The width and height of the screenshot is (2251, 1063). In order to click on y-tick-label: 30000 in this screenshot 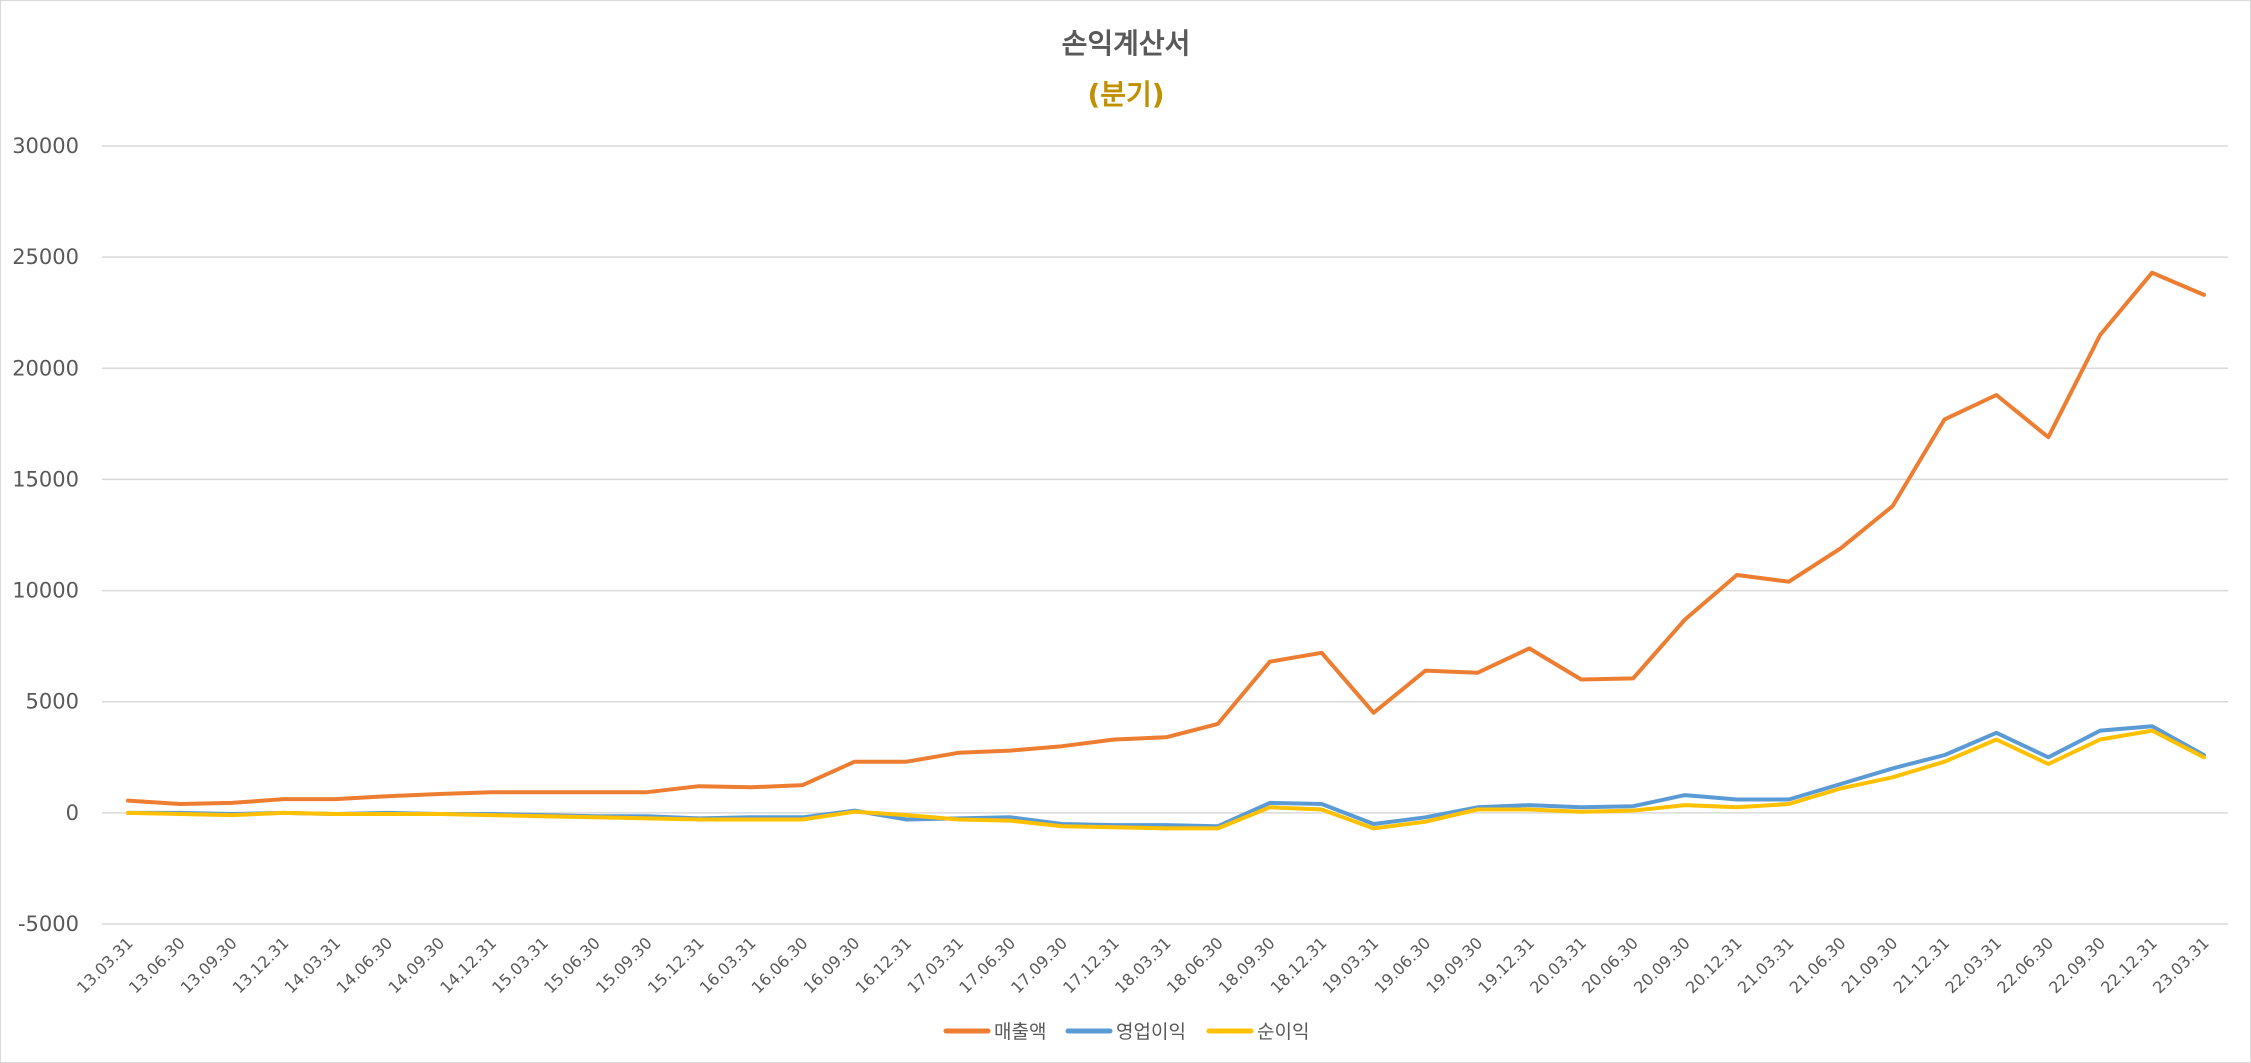, I will do `click(45, 146)`.